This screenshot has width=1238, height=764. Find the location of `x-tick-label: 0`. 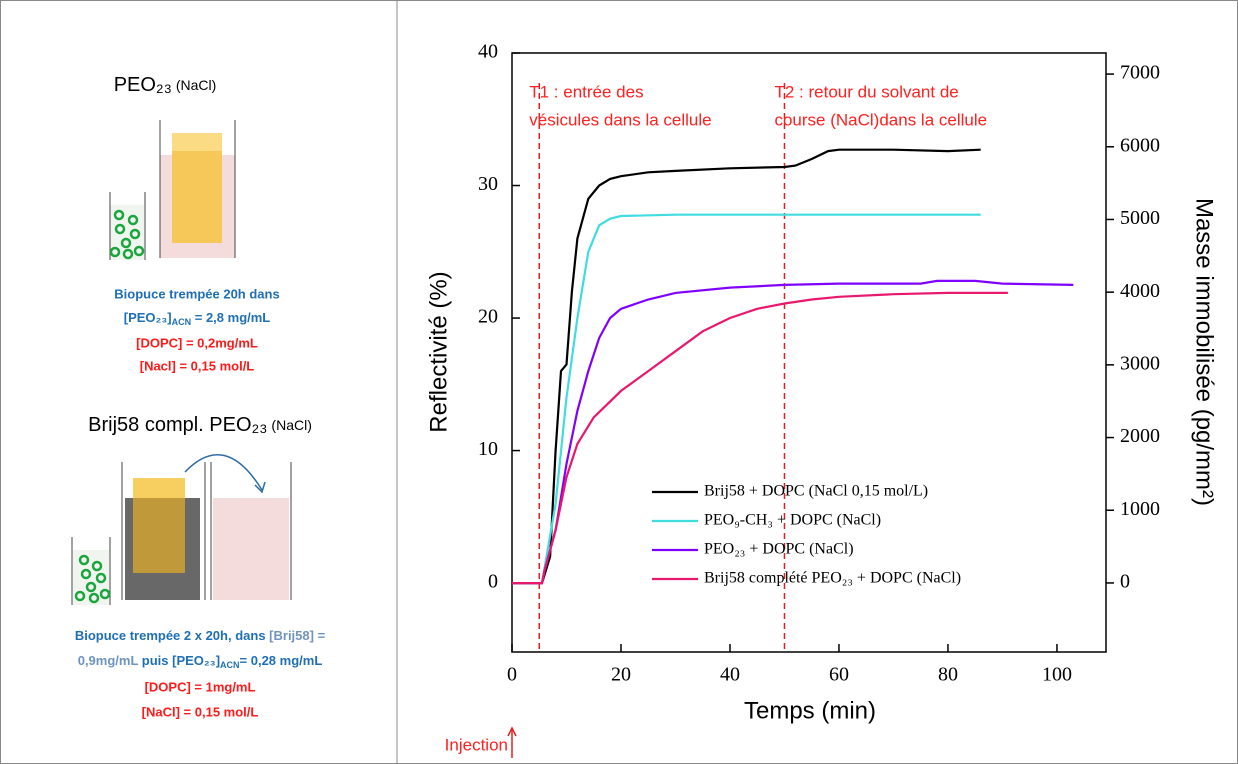

x-tick-label: 0 is located at coordinates (512, 675).